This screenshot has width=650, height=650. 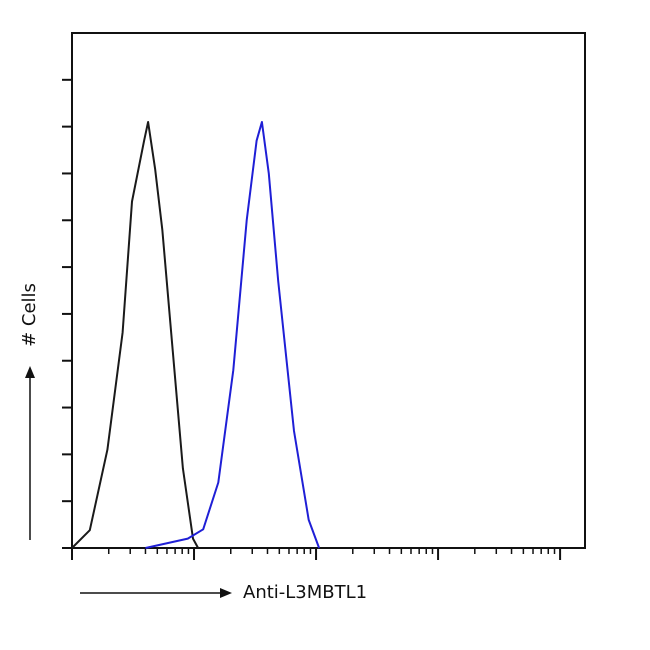 I want to click on histogram-line, so click(x=135, y=335).